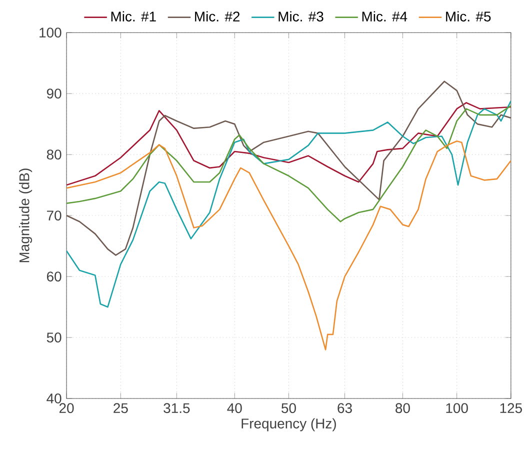  What do you see at coordinates (289, 425) in the screenshot?
I see `x-axis-title: Frequency (Hz)` at bounding box center [289, 425].